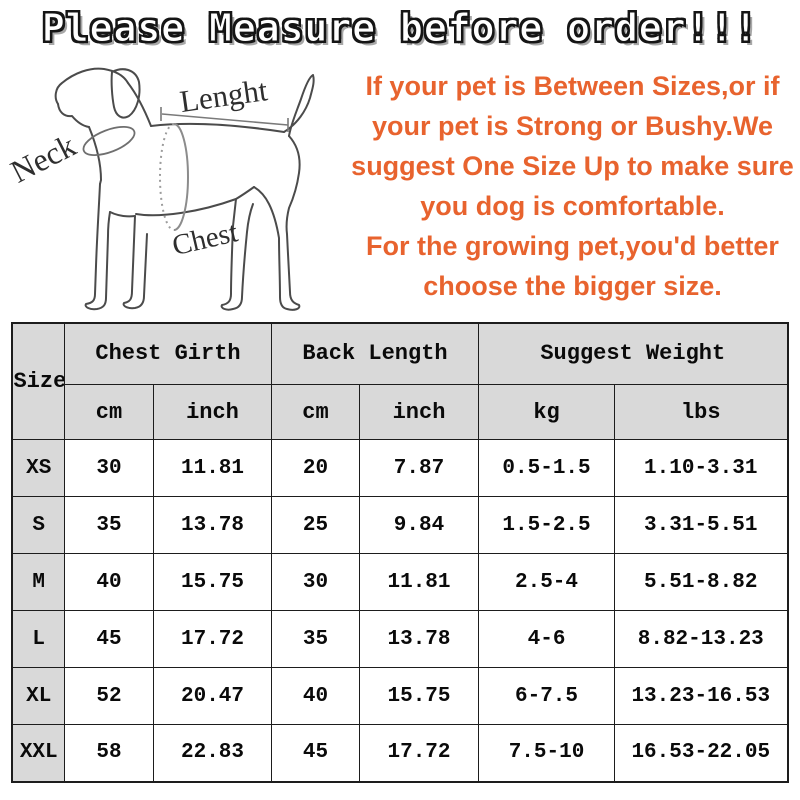 The width and height of the screenshot is (800, 800). Describe the element at coordinates (572, 125) in the screenshot. I see `notice-line: your pet is Strong or Bushy.We` at that location.